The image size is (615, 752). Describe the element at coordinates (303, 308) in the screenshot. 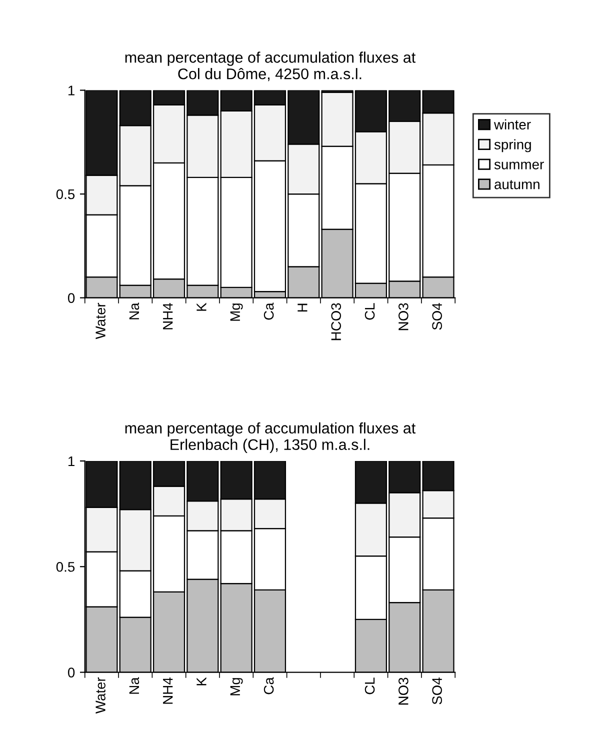

I see `x-tick-label: H` at that location.